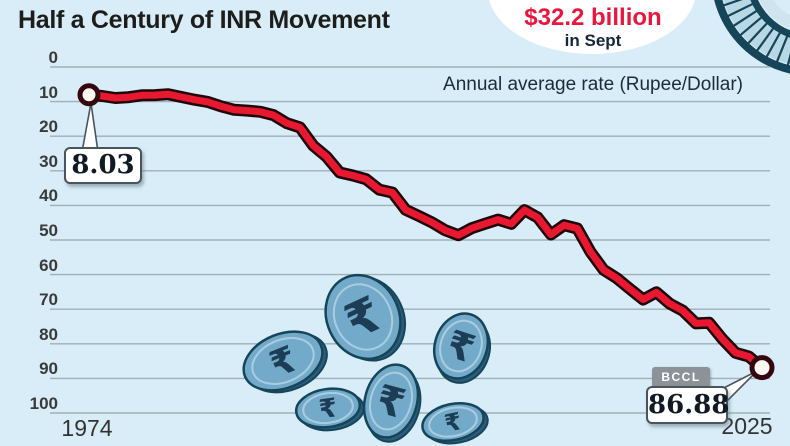  I want to click on y-tick-label: 0, so click(53, 57).